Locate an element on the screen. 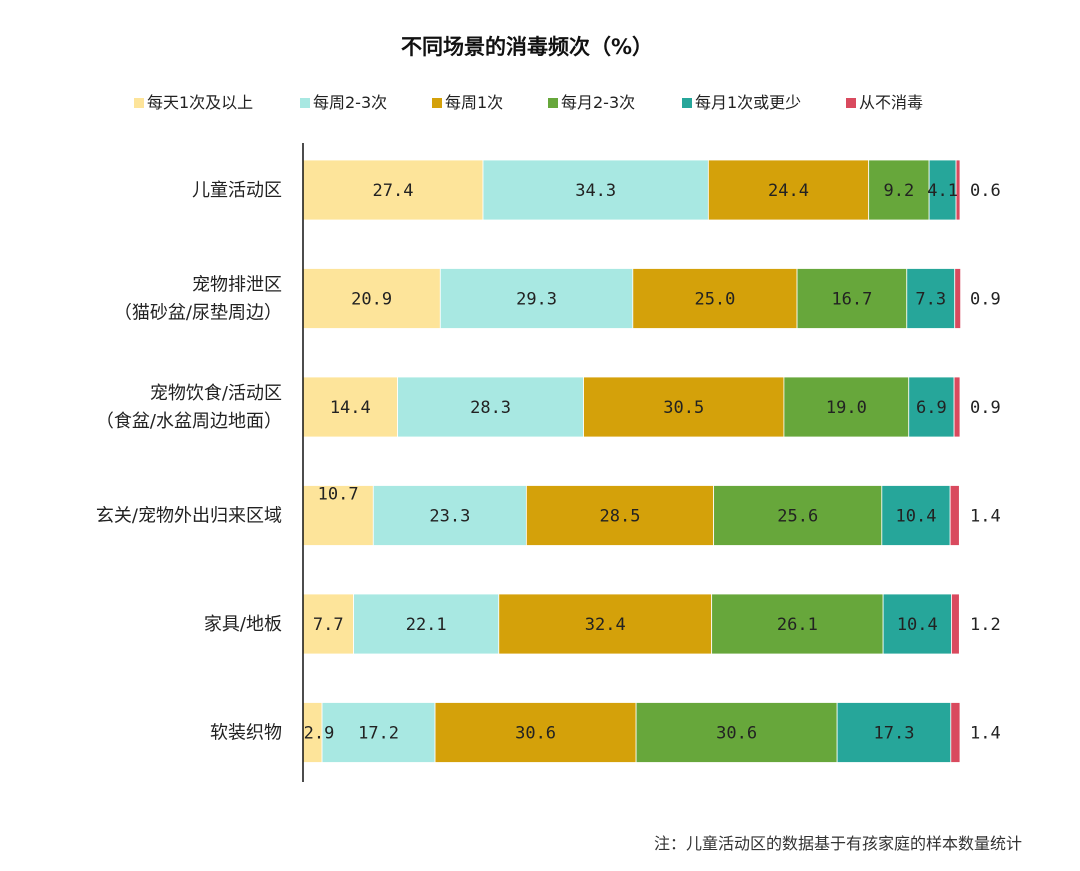  value-label: 26.1 is located at coordinates (797, 625).